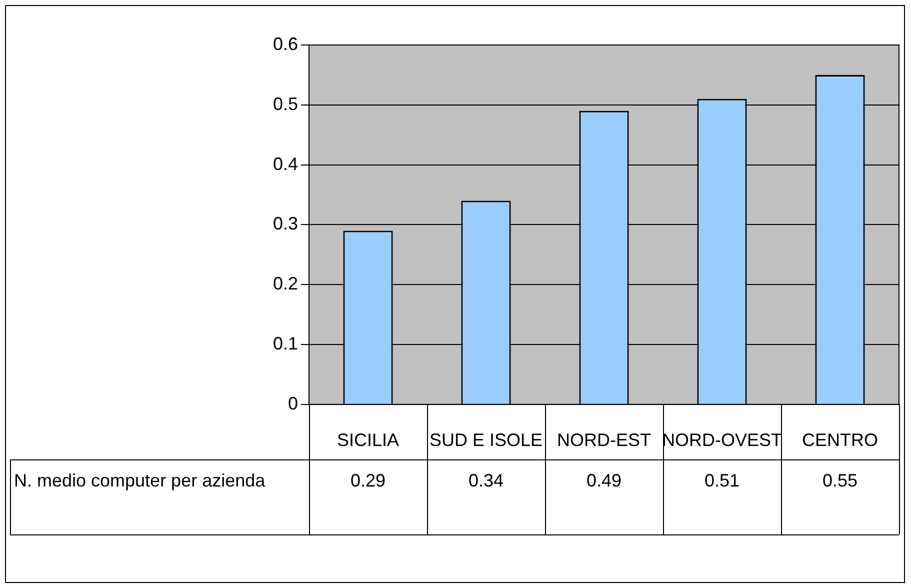  What do you see at coordinates (285, 284) in the screenshot?
I see `y-tick-label: 0.2` at bounding box center [285, 284].